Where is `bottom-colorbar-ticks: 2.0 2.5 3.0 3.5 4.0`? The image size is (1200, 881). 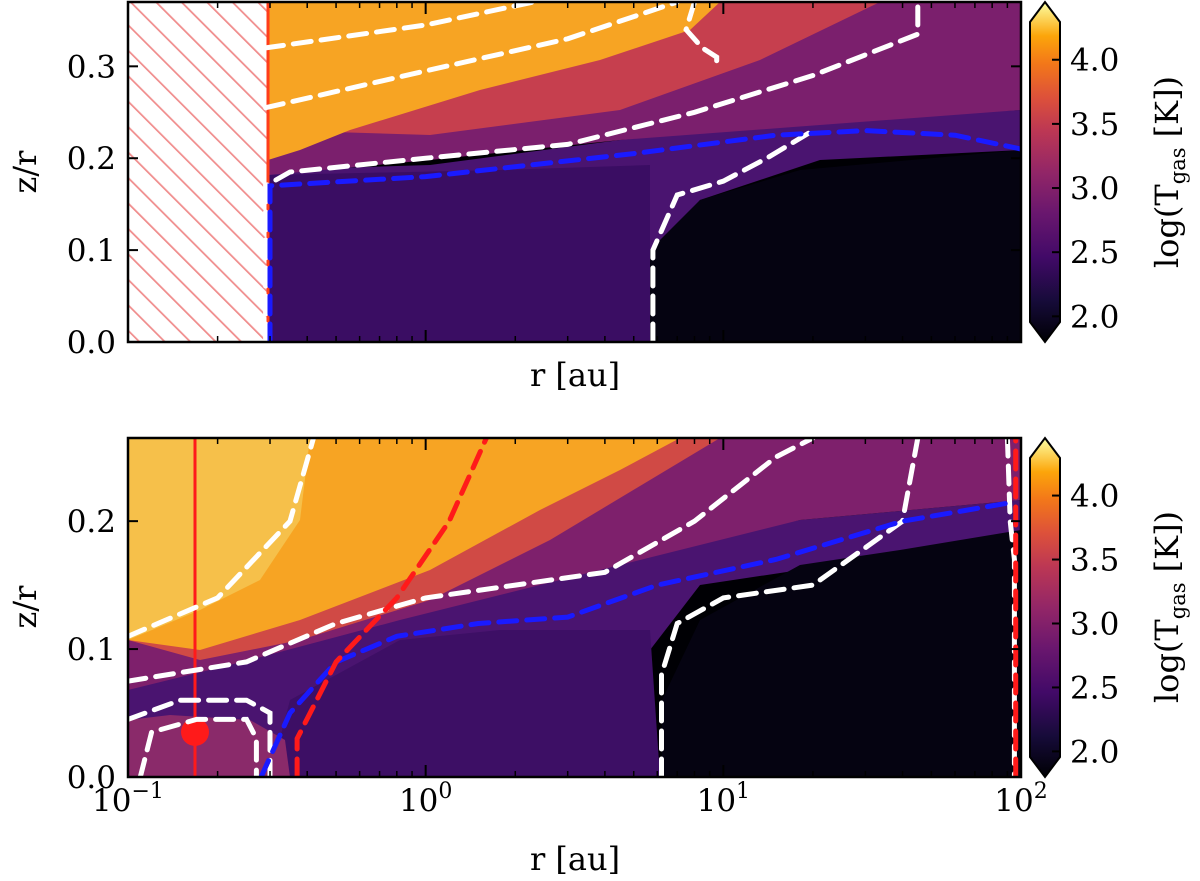
bottom-colorbar-ticks: 2.0 2.5 3.0 3.5 4.0 is located at coordinates (1085, 624).